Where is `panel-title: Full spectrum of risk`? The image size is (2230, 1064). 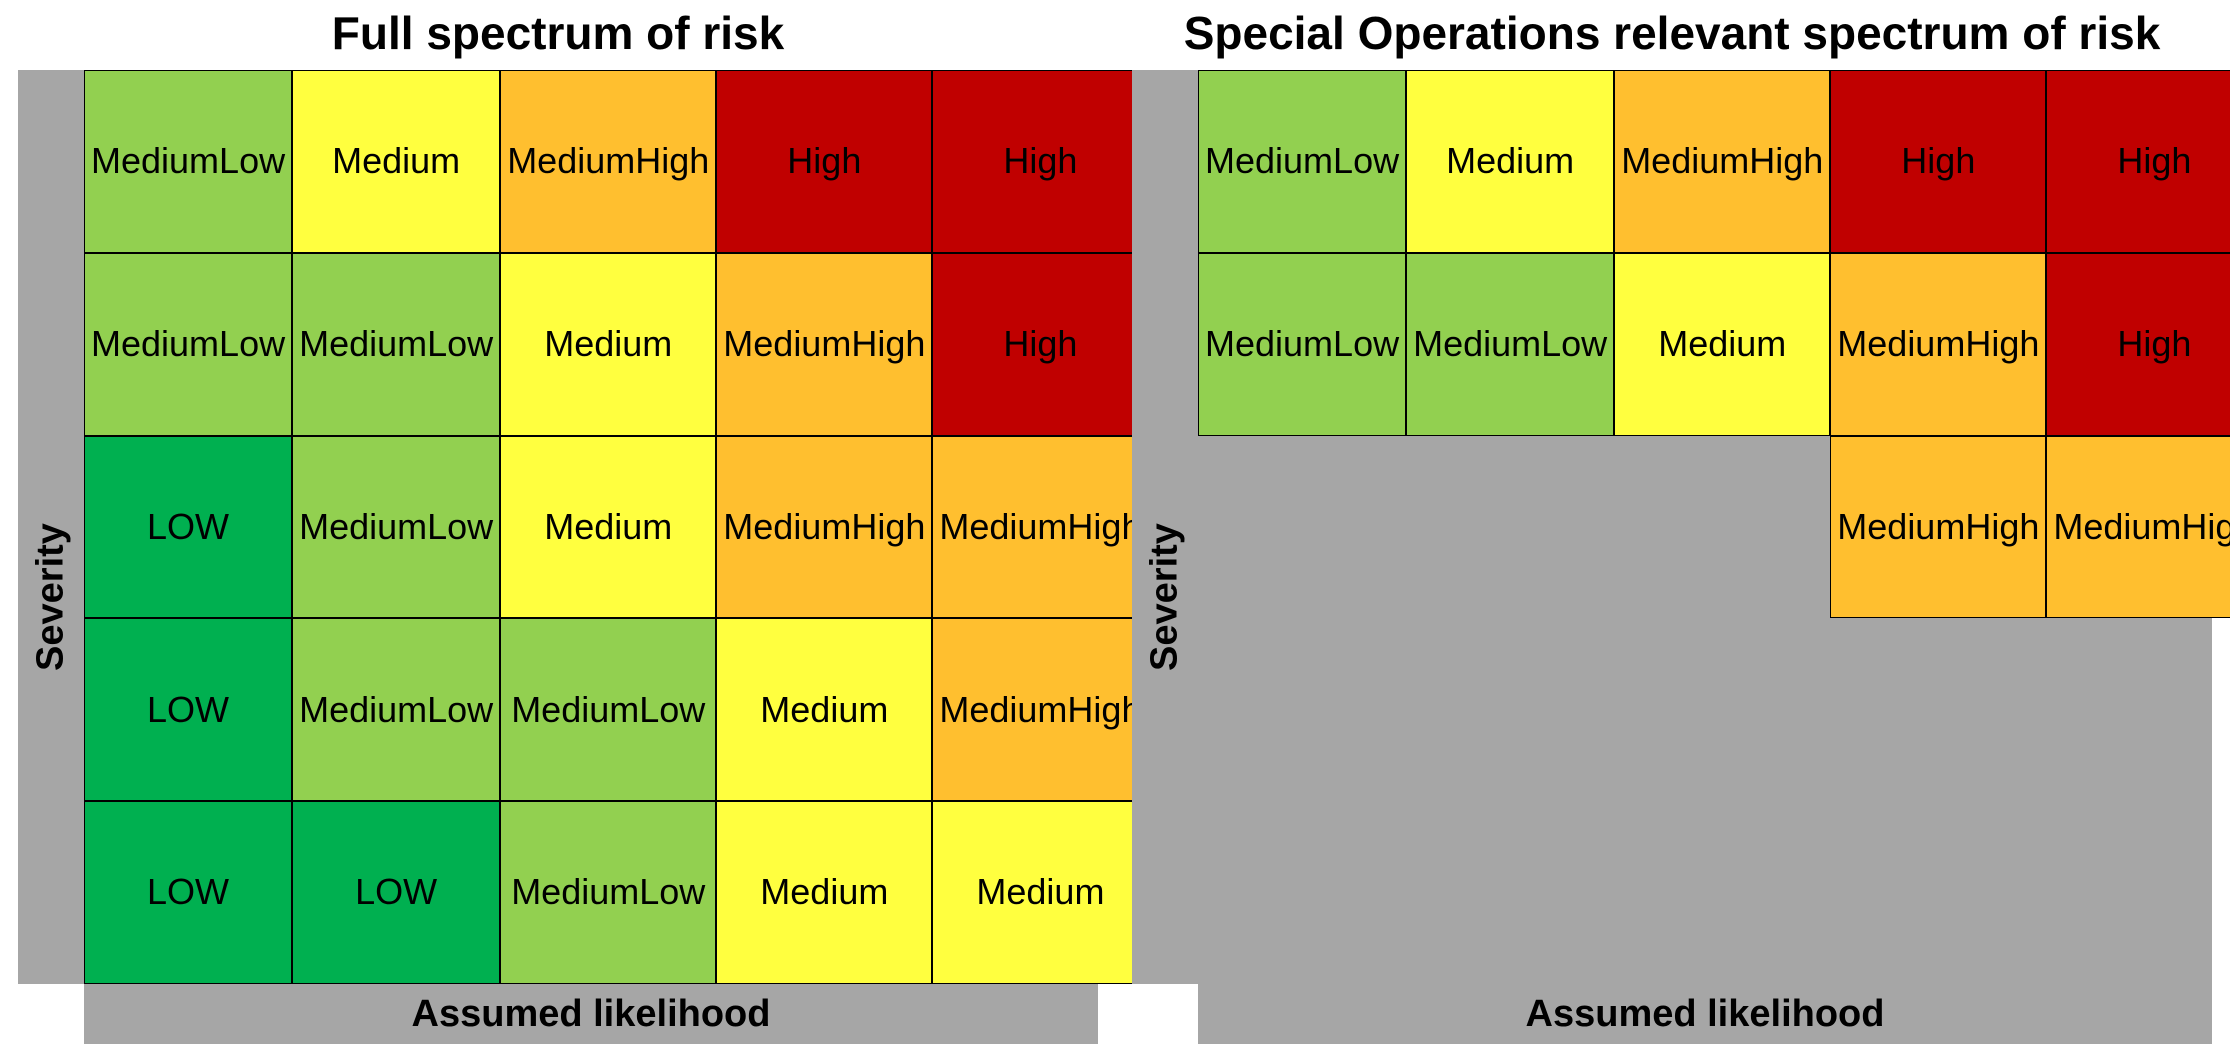
panel-title: Full spectrum of risk is located at coordinates (558, 33).